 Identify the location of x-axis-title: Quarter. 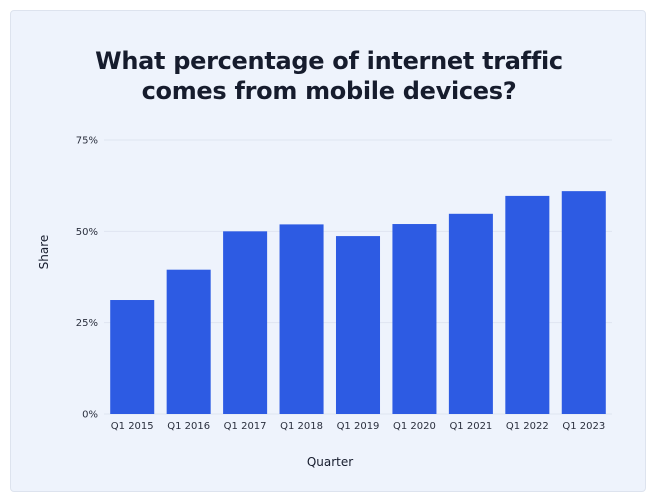
(330, 462).